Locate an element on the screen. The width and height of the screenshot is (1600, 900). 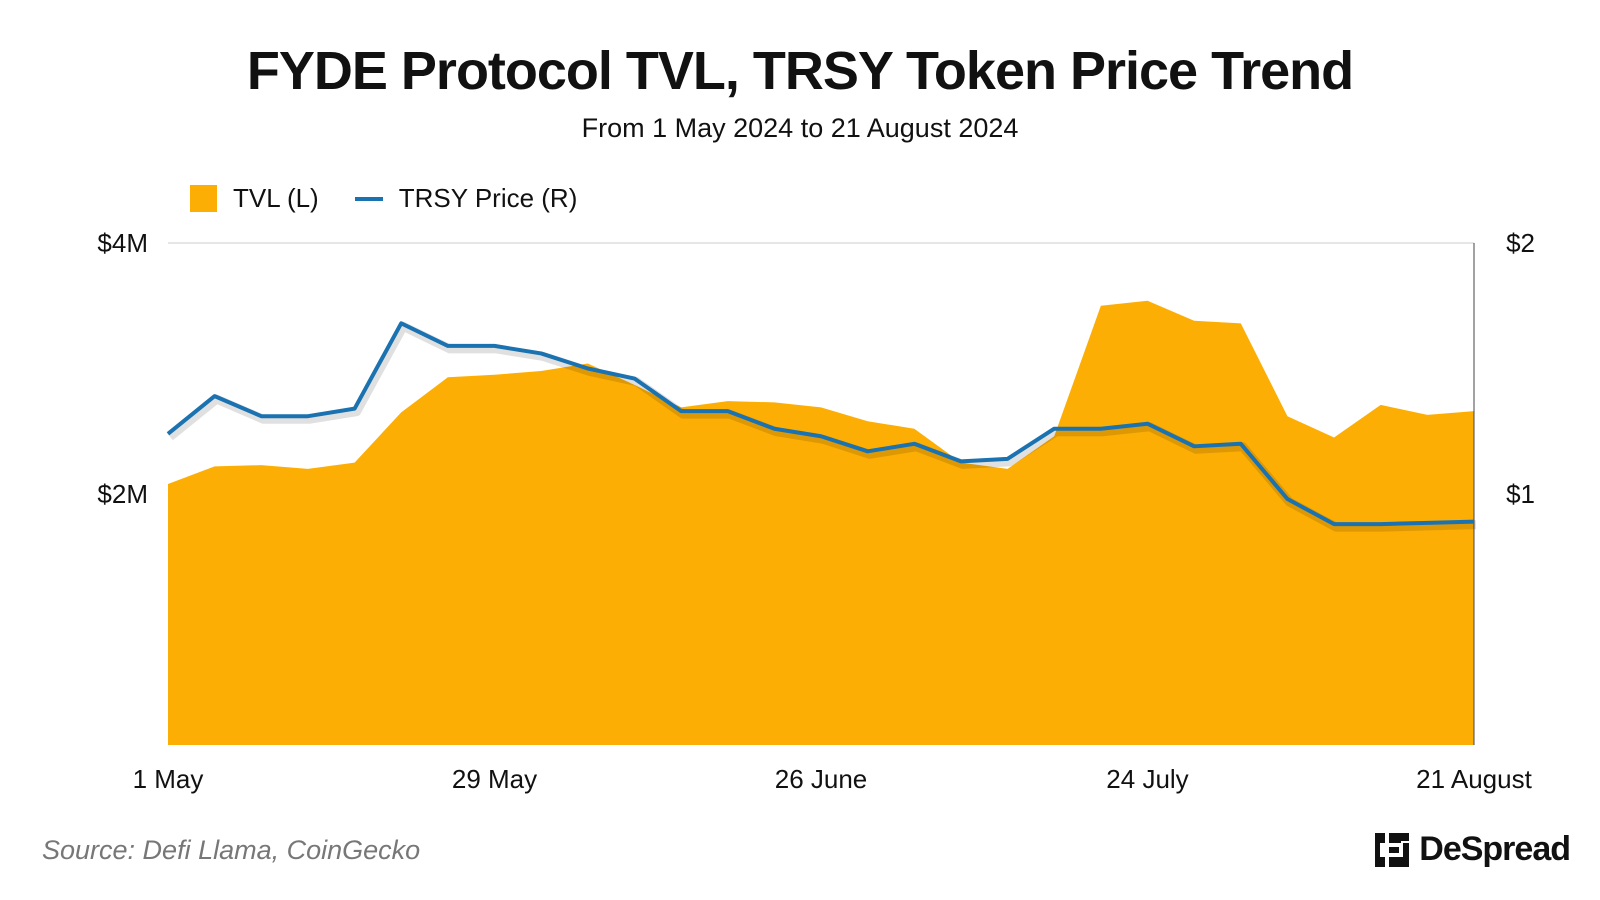
legend-item-trsy: TRSY Price (R) is located at coordinates (466, 198).